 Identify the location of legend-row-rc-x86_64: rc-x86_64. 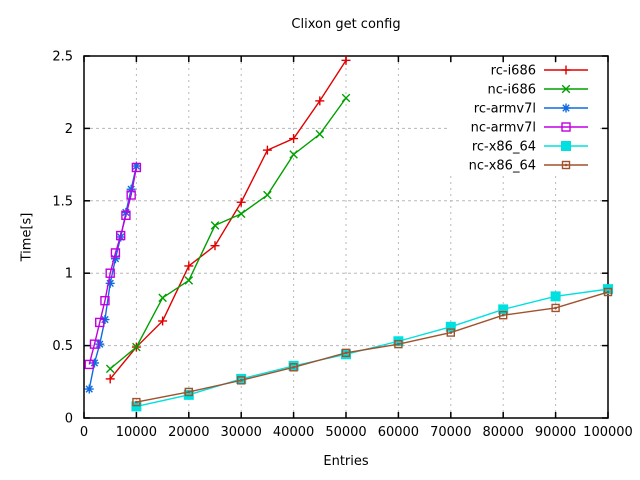
(530, 147).